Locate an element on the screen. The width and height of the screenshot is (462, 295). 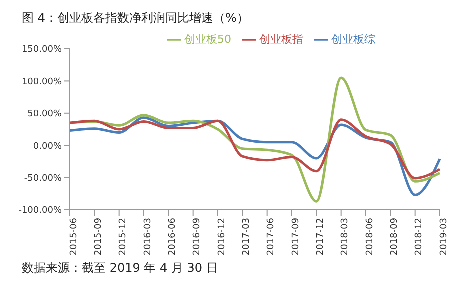
x-tick-label: 2018-03 is located at coordinates (345, 237).